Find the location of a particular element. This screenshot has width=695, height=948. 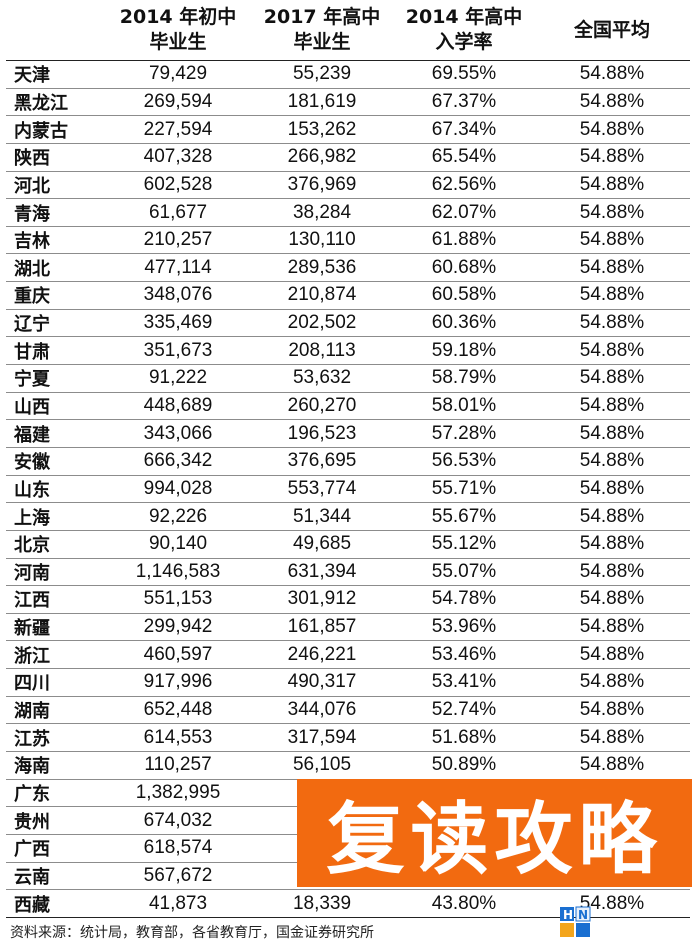

table-row: 内蒙古 227,594 153,262 67.34% 54.88% is located at coordinates (348, 129).